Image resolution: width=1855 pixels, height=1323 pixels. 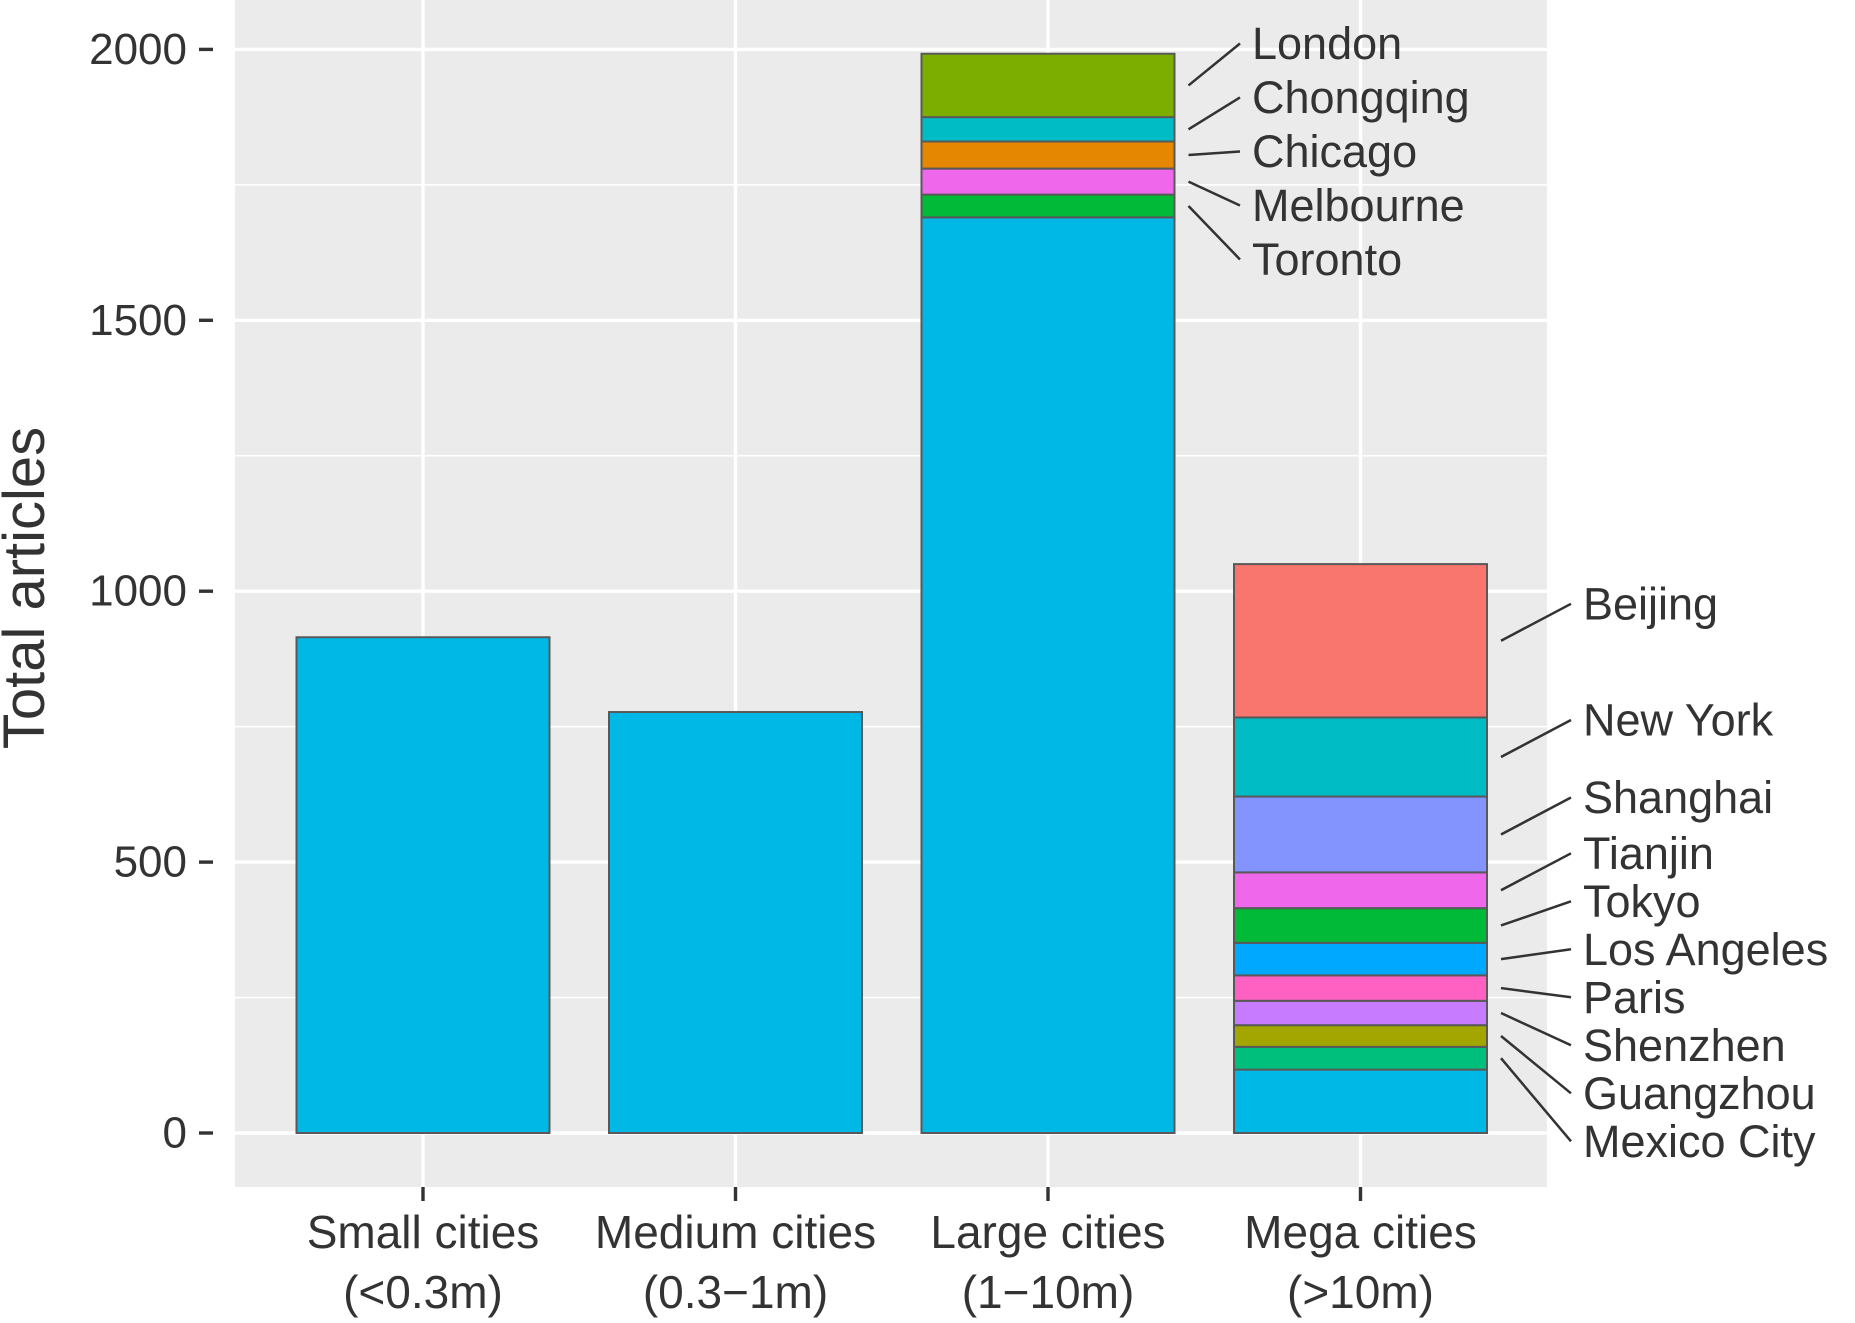 What do you see at coordinates (735, 1262) in the screenshot?
I see `x-tick-label: Medium cities (0.3−1m)` at bounding box center [735, 1262].